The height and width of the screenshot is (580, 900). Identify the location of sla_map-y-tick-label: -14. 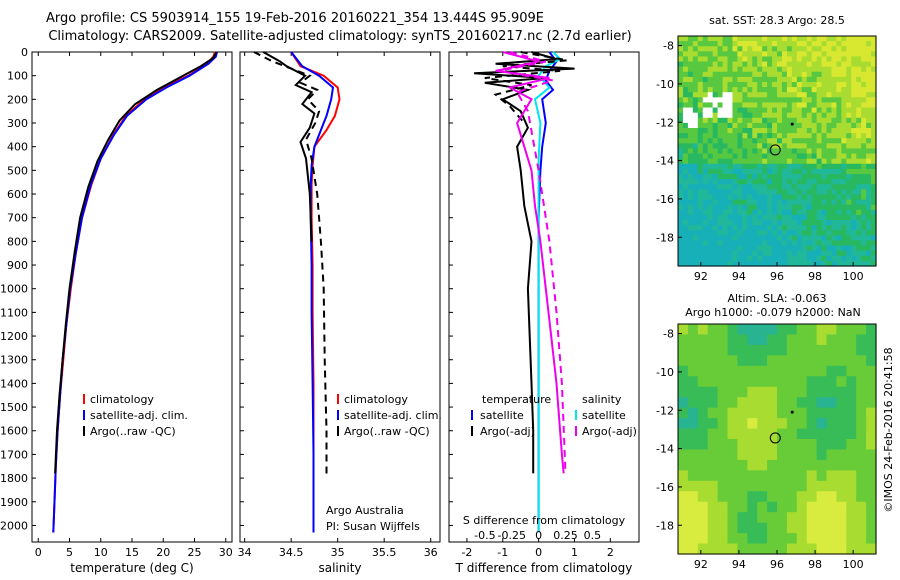
(665, 449).